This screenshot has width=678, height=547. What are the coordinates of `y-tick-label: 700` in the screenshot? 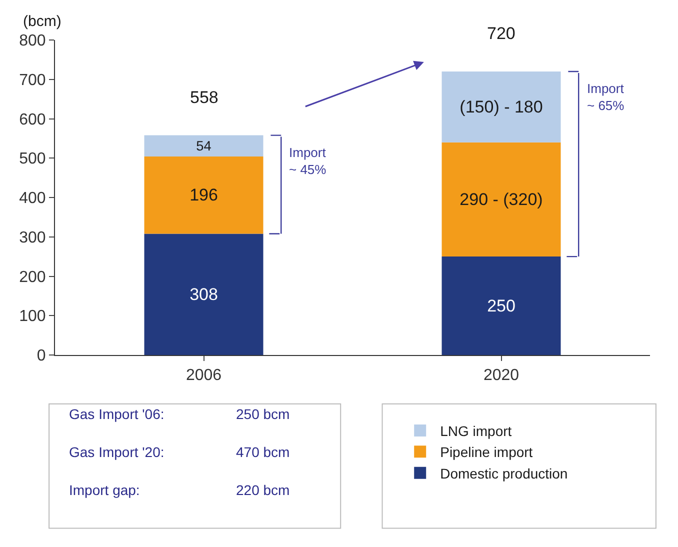 It's located at (32, 80).